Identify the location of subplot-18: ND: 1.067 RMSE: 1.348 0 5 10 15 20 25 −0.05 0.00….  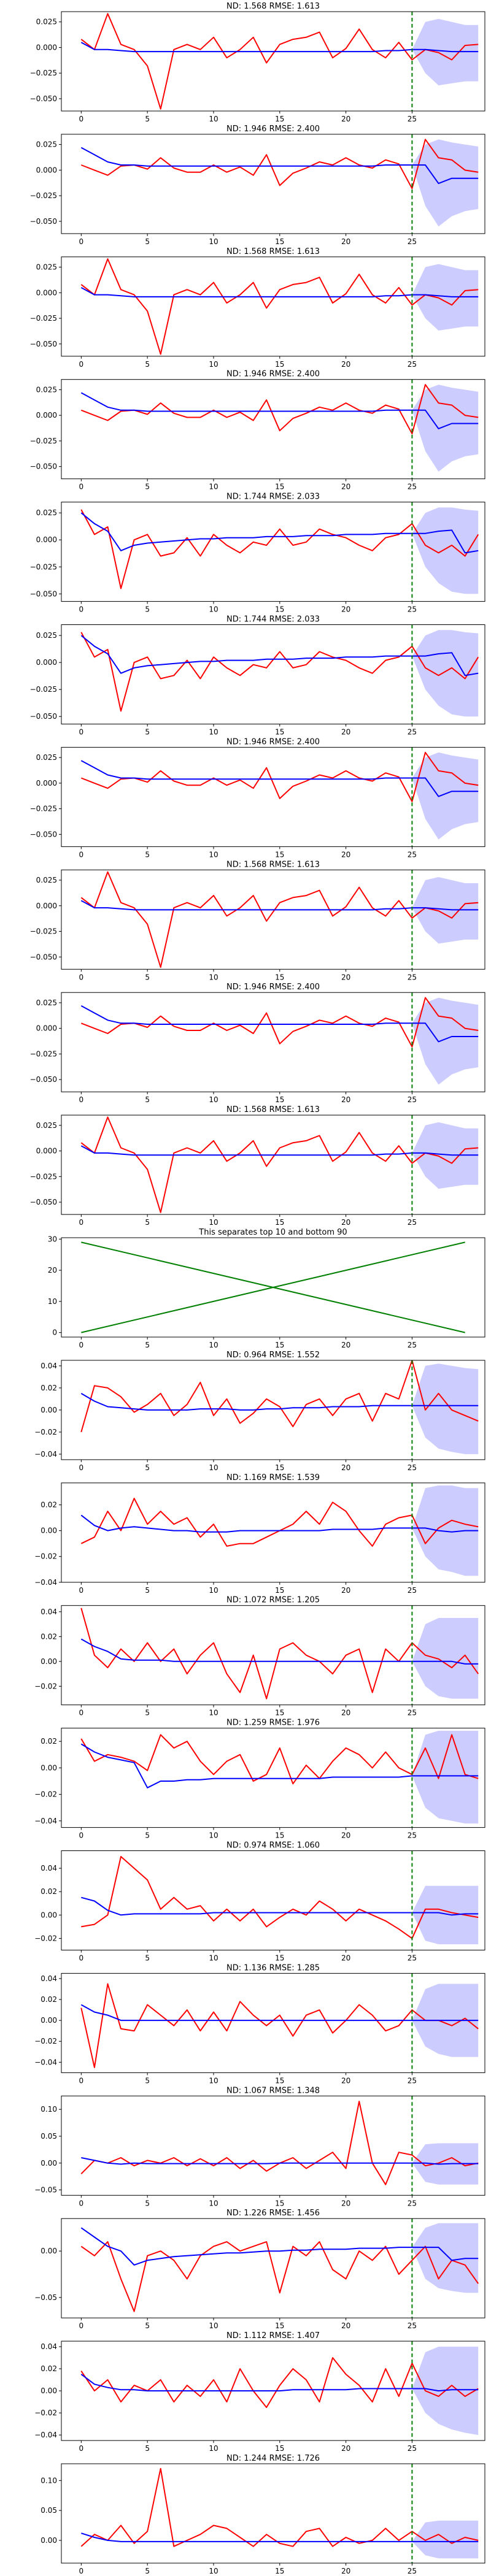
(260, 2146).